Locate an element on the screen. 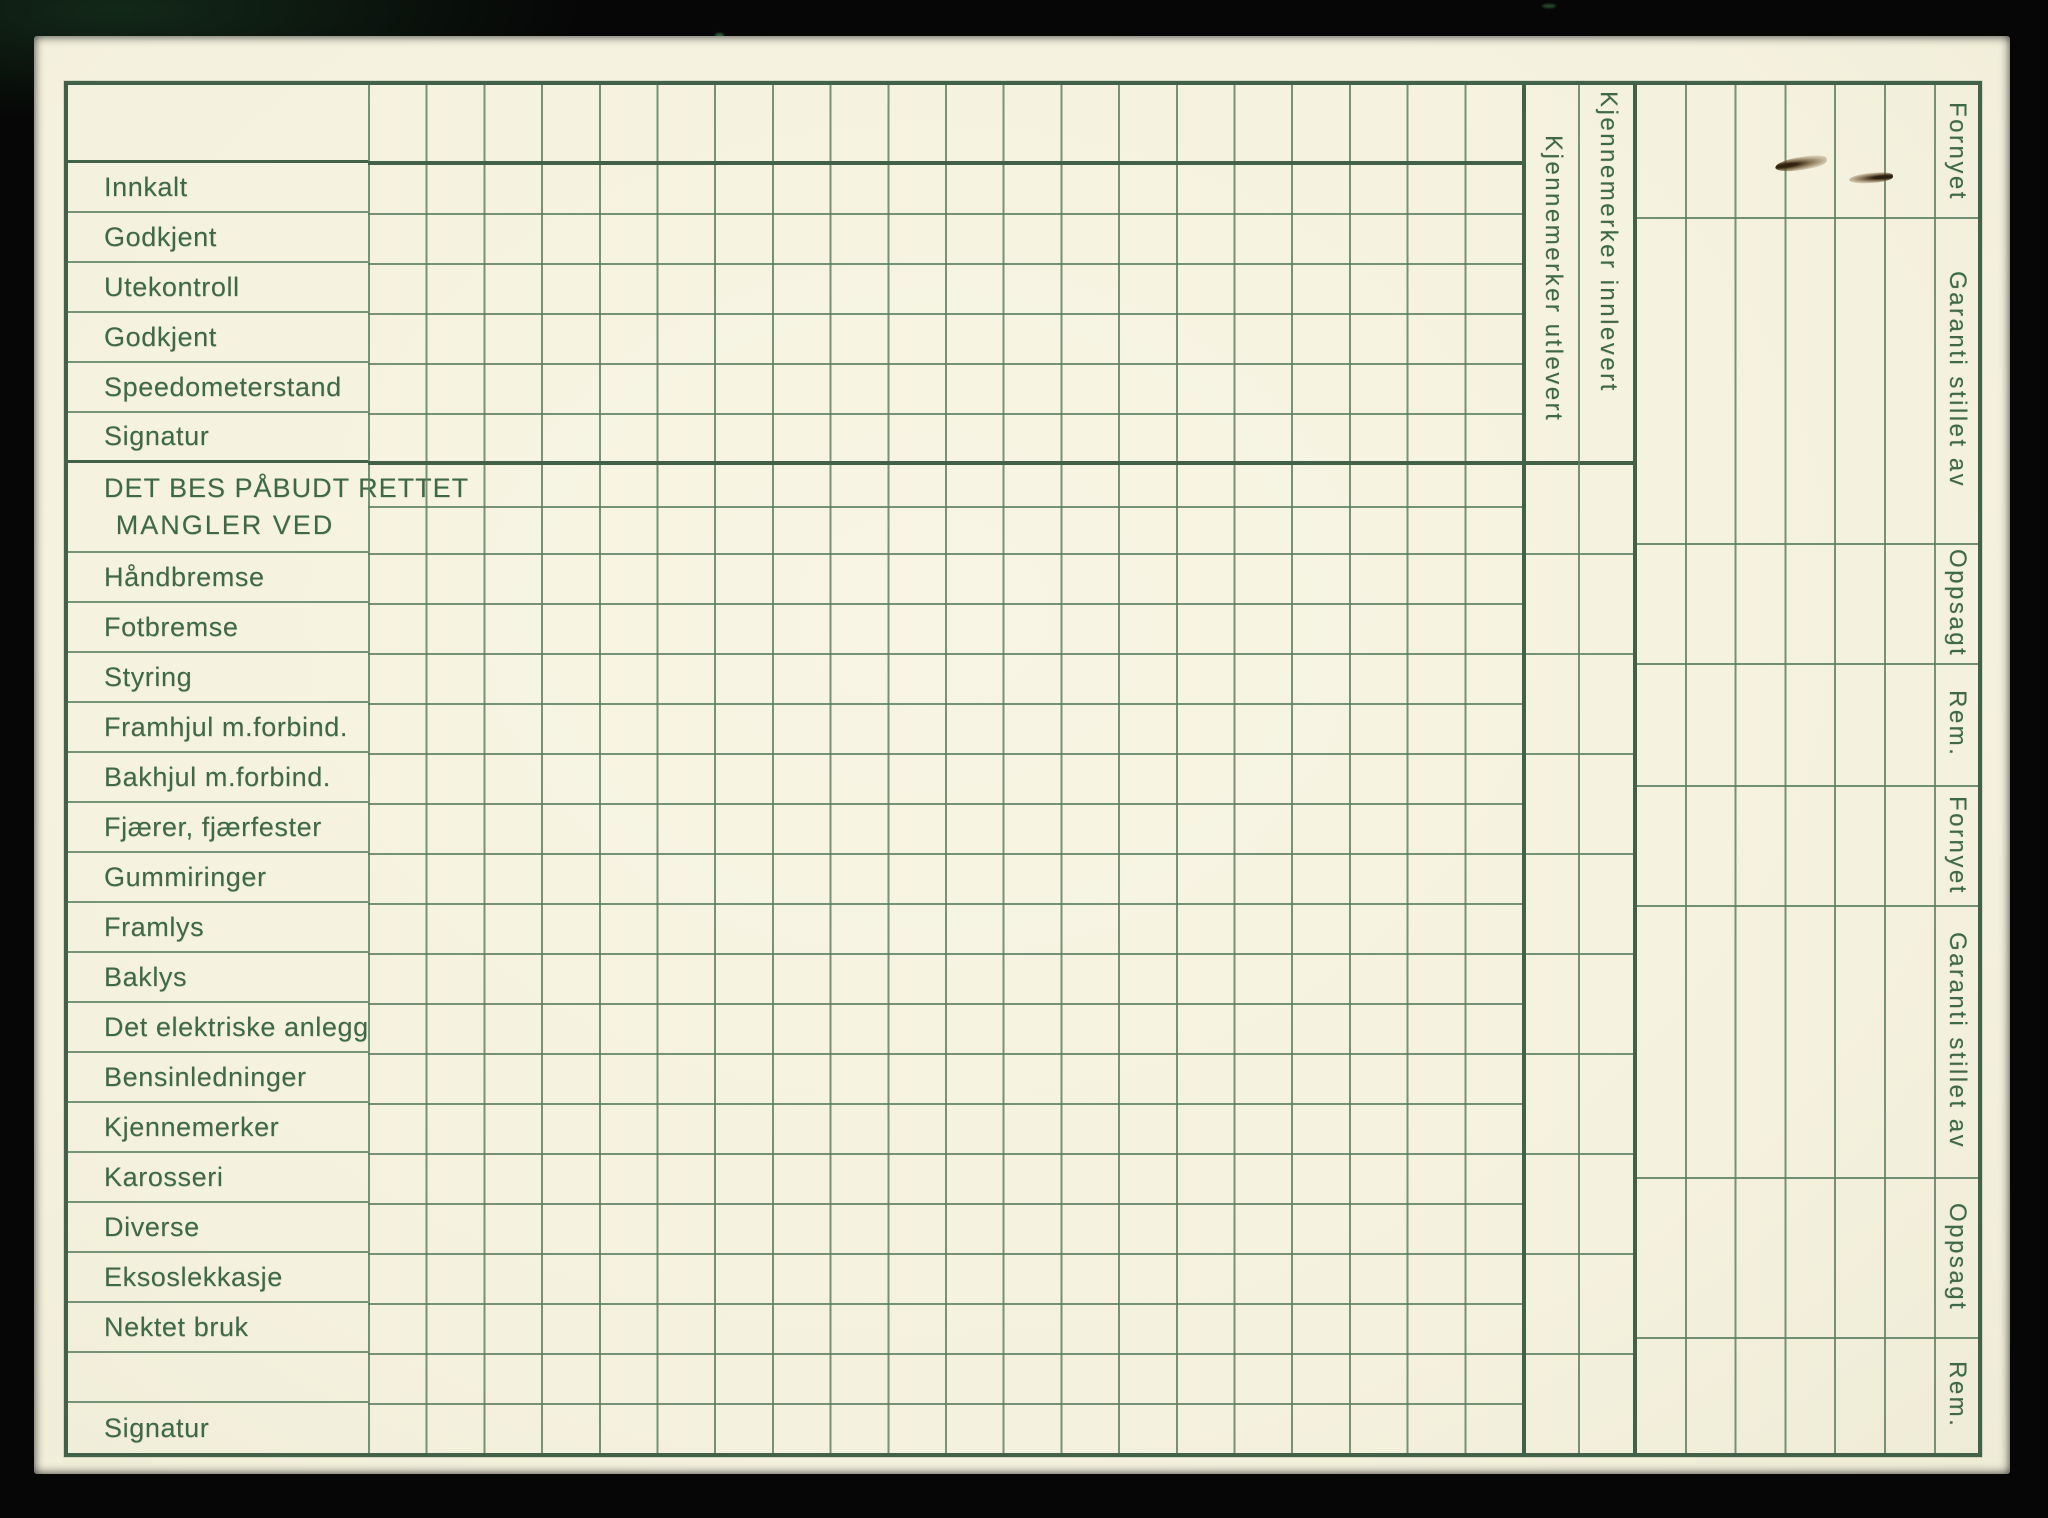 The width and height of the screenshot is (2048, 1518). table-row: Kjennemerker is located at coordinates (218, 1128).